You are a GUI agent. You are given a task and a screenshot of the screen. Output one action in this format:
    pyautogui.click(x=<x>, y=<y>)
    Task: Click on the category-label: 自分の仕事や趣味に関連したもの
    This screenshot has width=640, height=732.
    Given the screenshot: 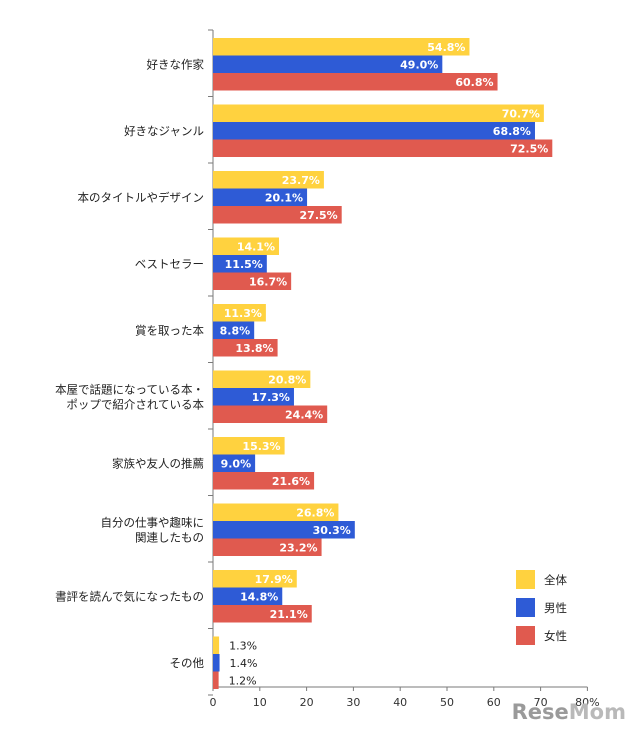 What is the action you would take?
    pyautogui.click(x=153, y=529)
    